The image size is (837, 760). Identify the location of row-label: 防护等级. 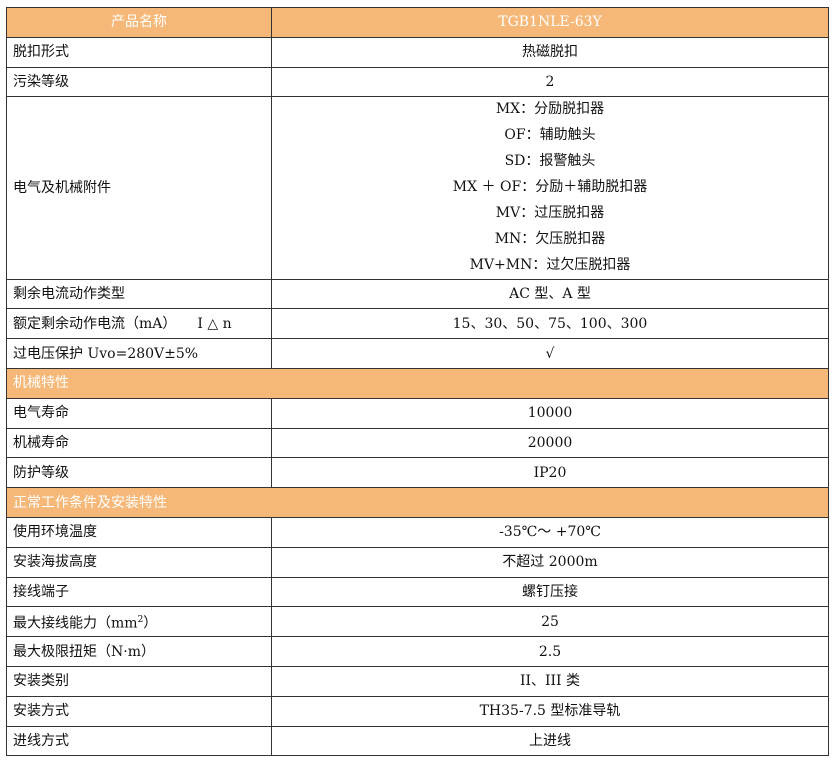
(139, 473).